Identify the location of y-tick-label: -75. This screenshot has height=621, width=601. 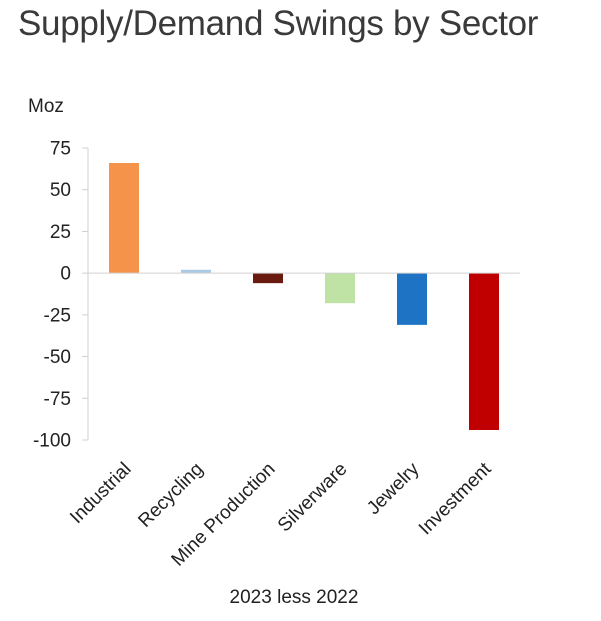
(57, 399).